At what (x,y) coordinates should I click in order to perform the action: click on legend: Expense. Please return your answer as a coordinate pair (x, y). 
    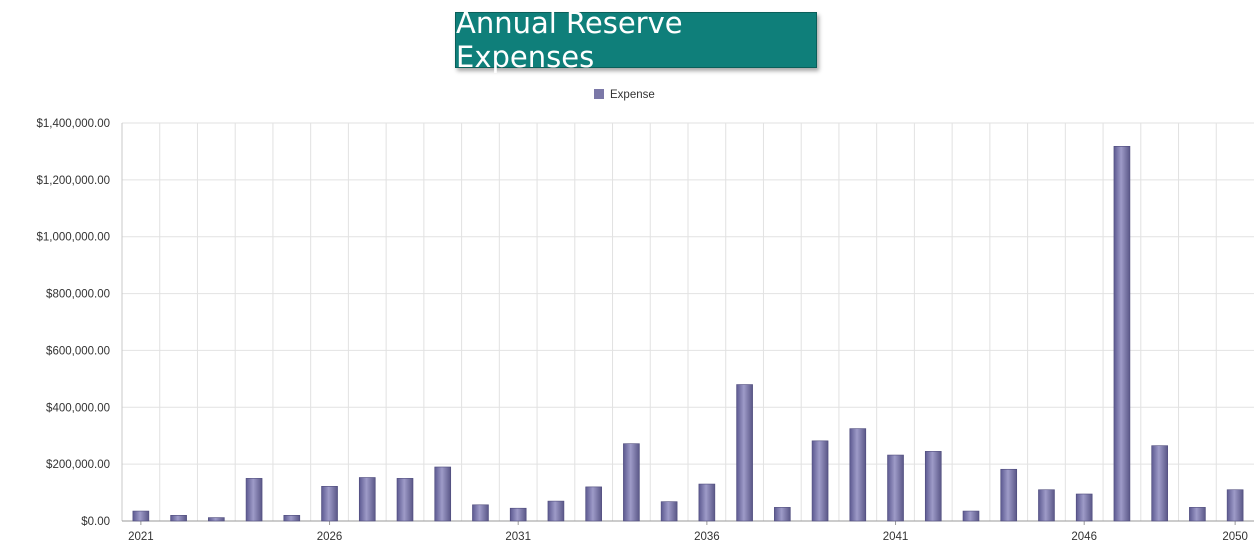
    Looking at the image, I should click on (624, 95).